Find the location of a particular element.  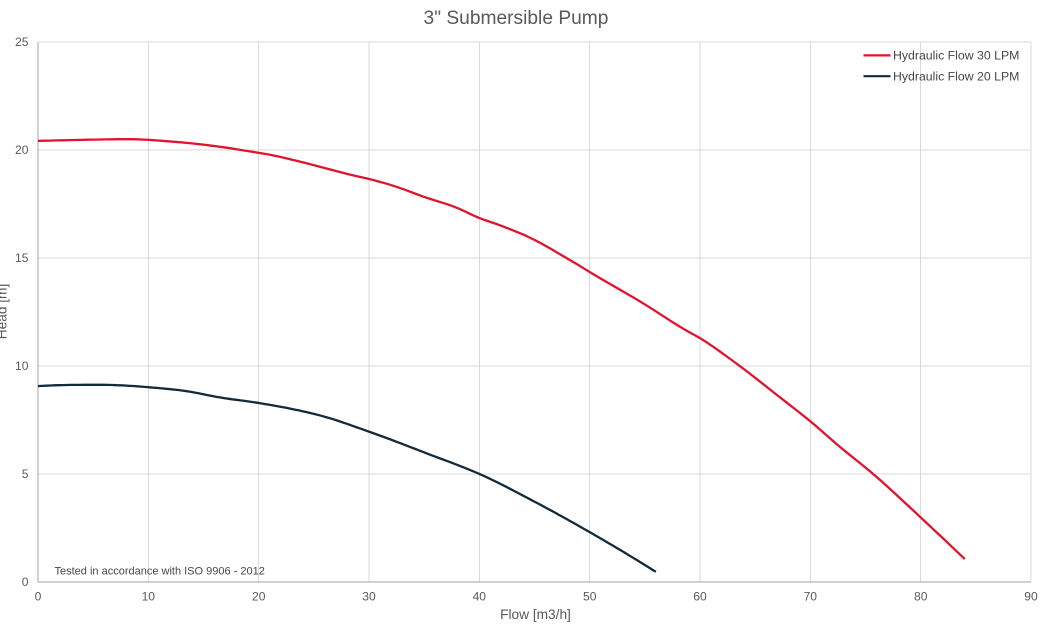

svg-text: 3" Submersible Pump is located at coordinates (516, 18).